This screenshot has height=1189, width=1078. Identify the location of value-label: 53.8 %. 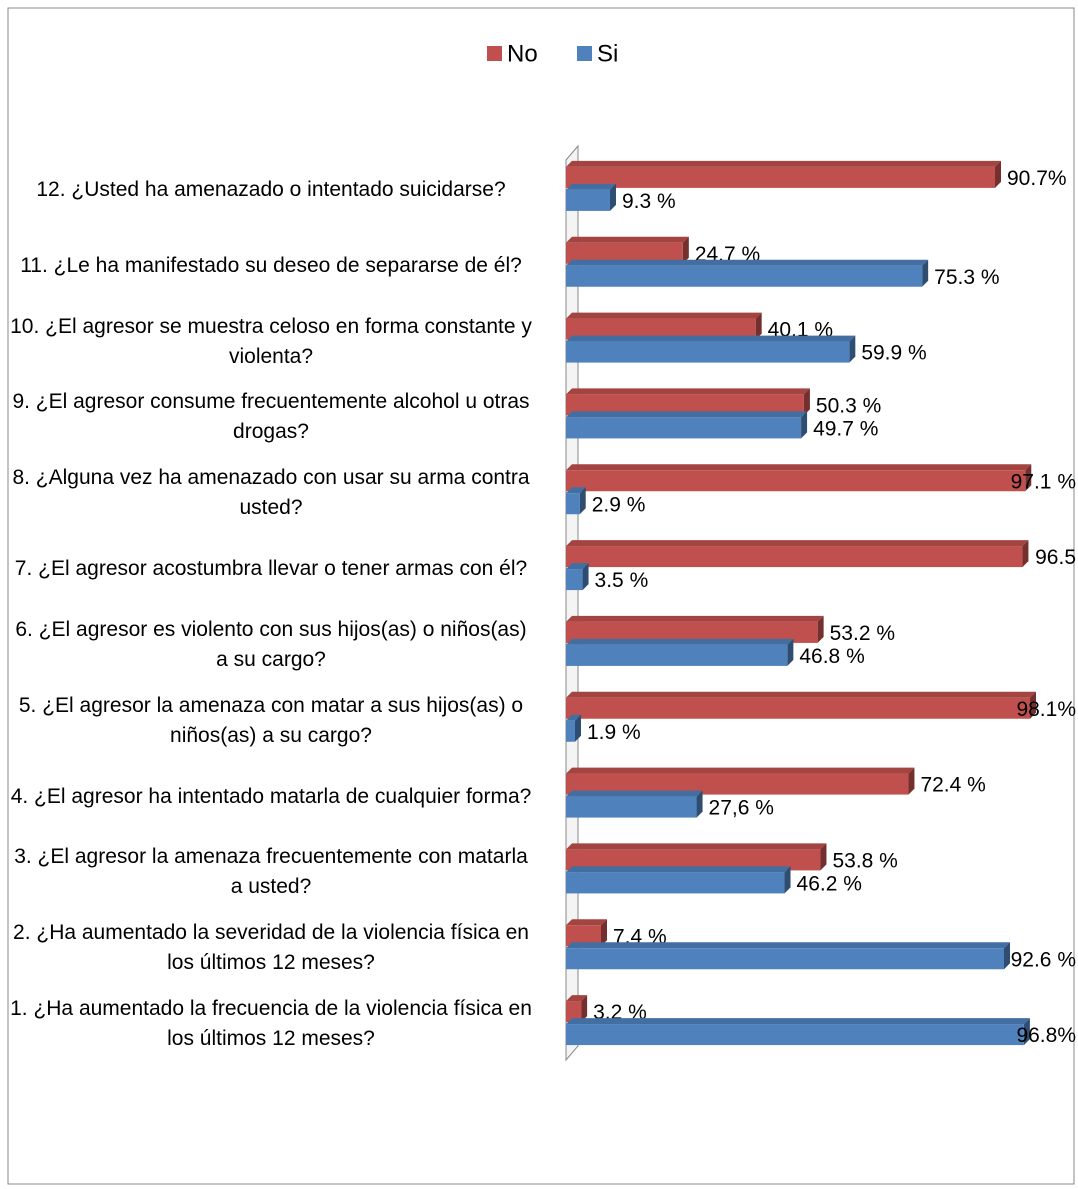
(864, 860).